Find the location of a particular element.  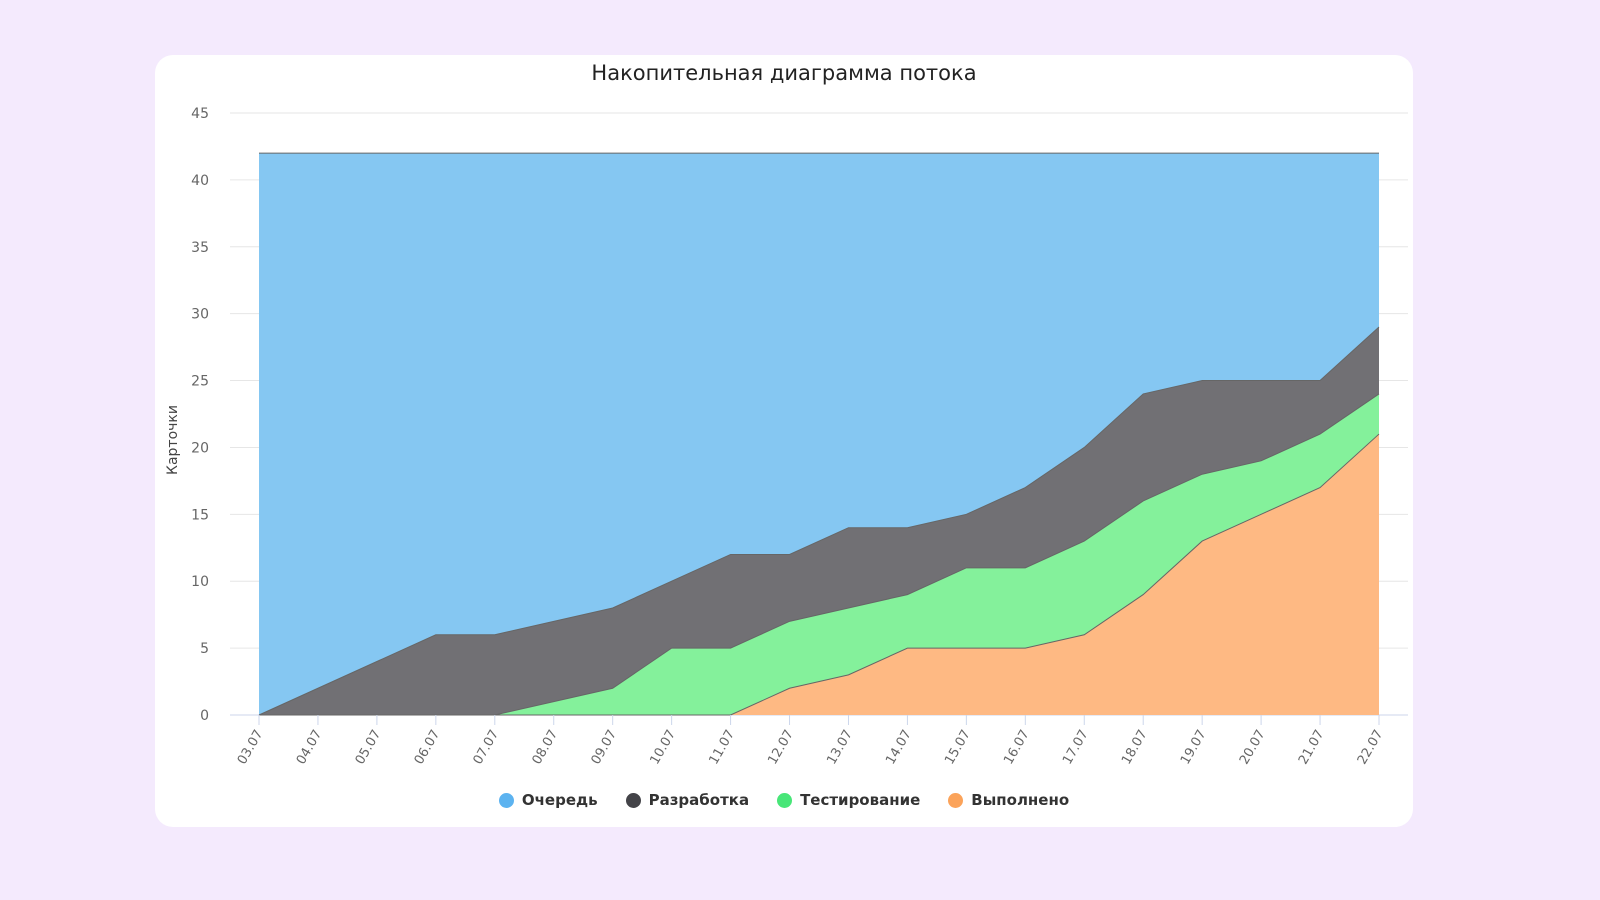

x-tick-label: 18.07 is located at coordinates (1135, 747).